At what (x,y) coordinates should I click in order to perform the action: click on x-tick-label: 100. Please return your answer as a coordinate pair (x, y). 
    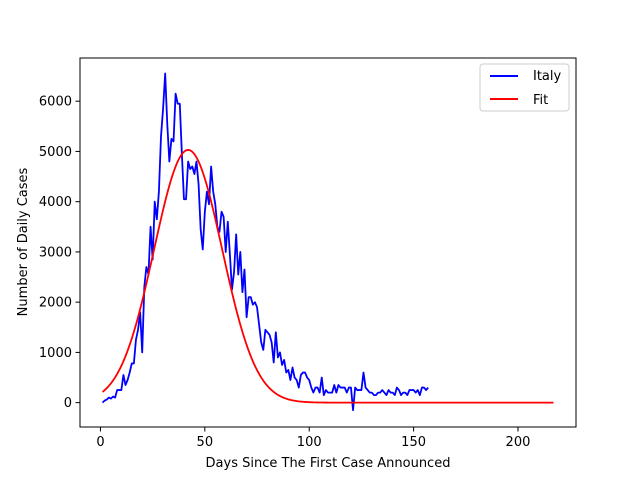
    Looking at the image, I should click on (309, 442).